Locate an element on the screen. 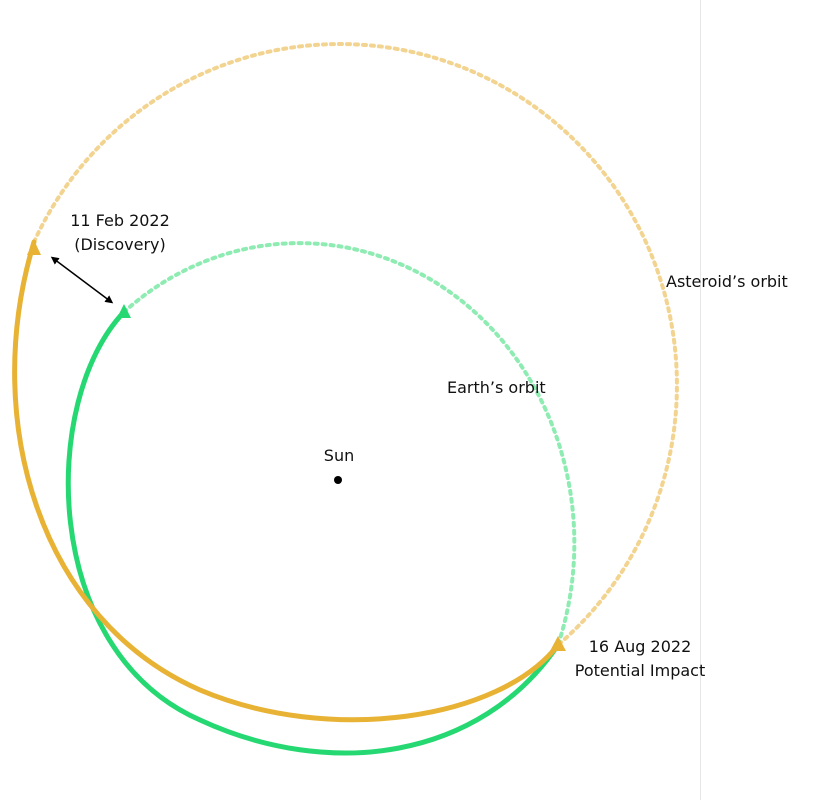 The width and height of the screenshot is (817, 800). earth-discovery-marker is located at coordinates (124, 311).